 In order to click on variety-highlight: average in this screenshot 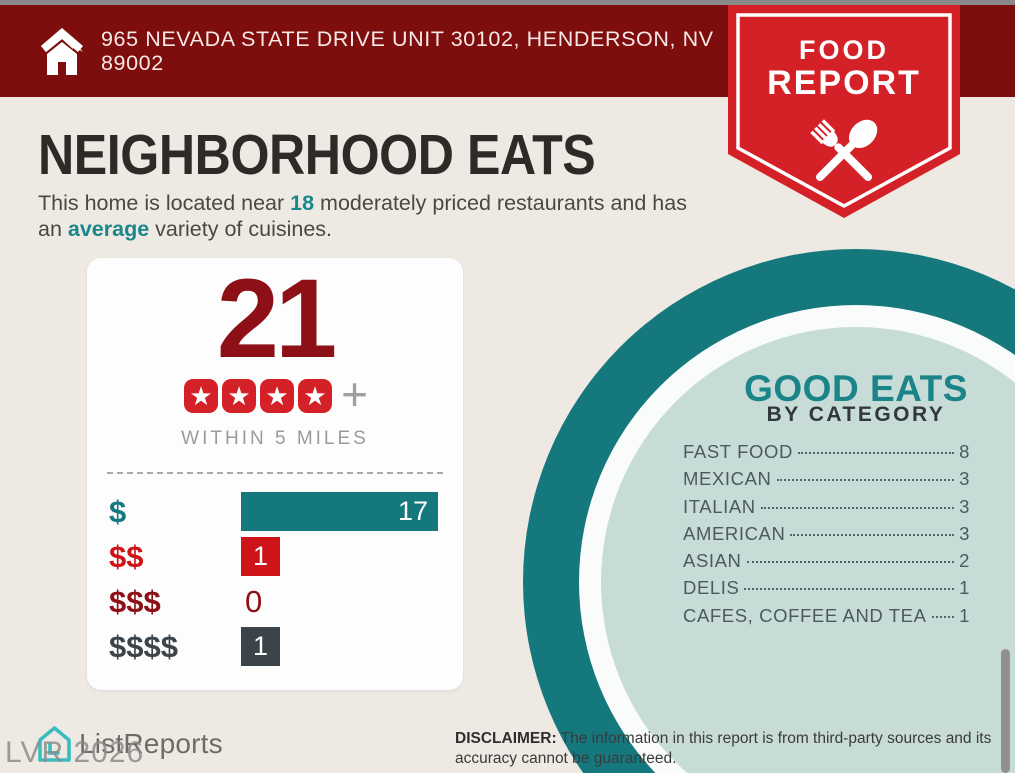, I will do `click(108, 229)`.